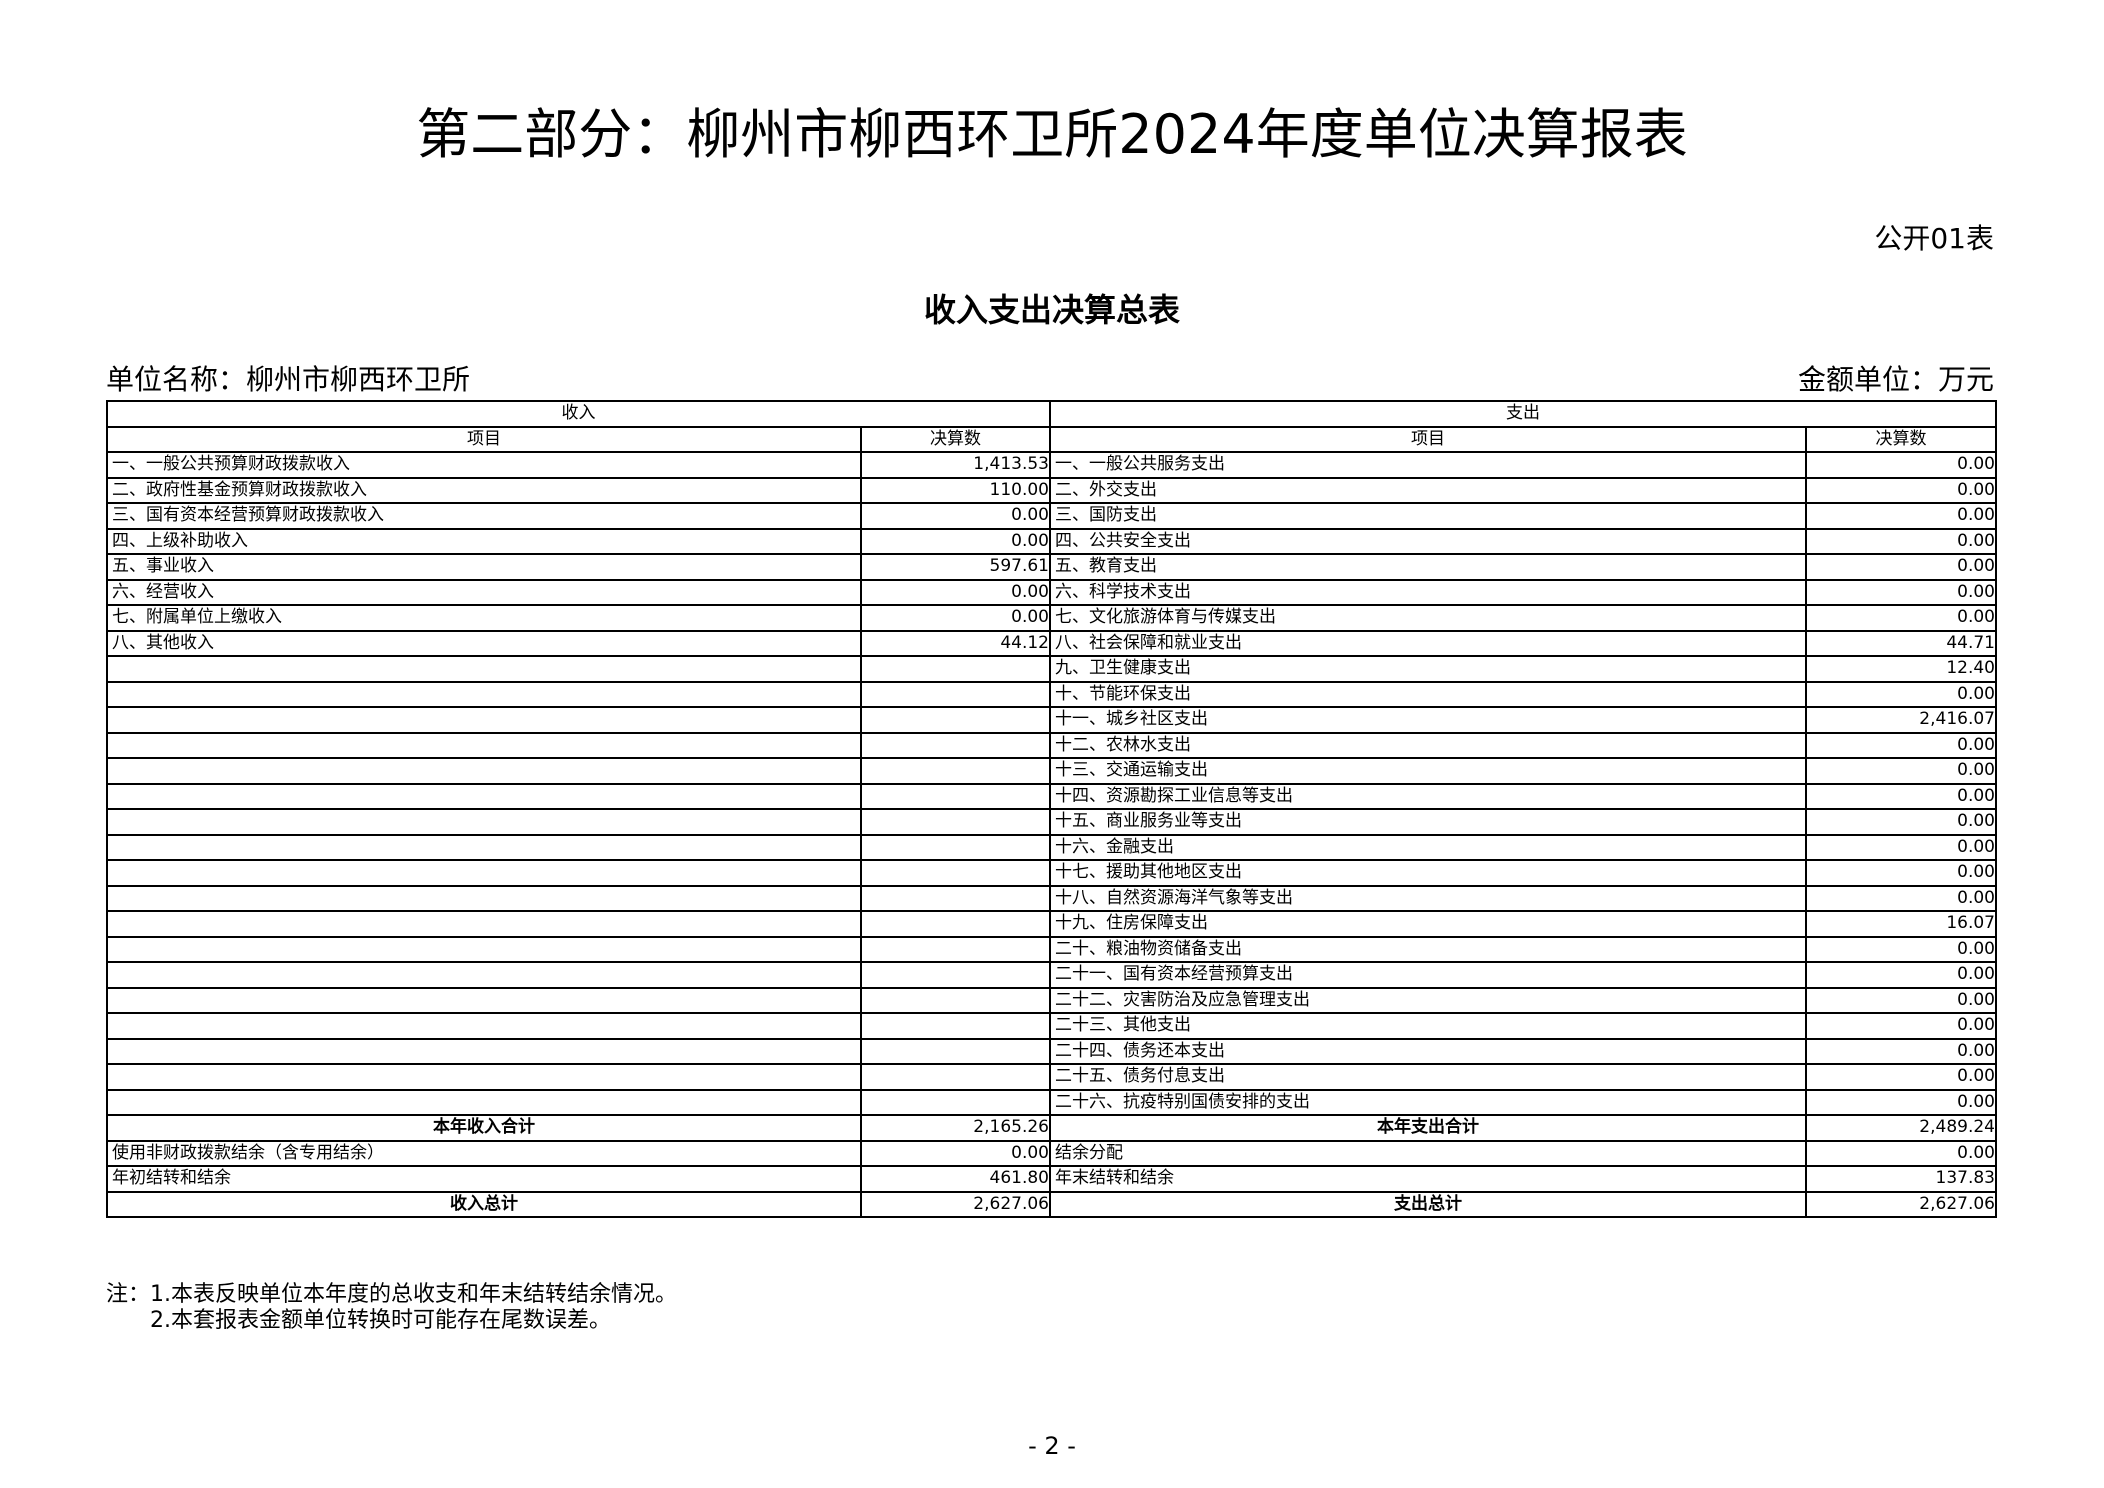 The width and height of the screenshot is (2104, 1488). Describe the element at coordinates (1051, 1153) in the screenshot. I see `summary-row: 使用非财政拨款结余（含专用结余） 0.00 结余分配 0.00` at that location.